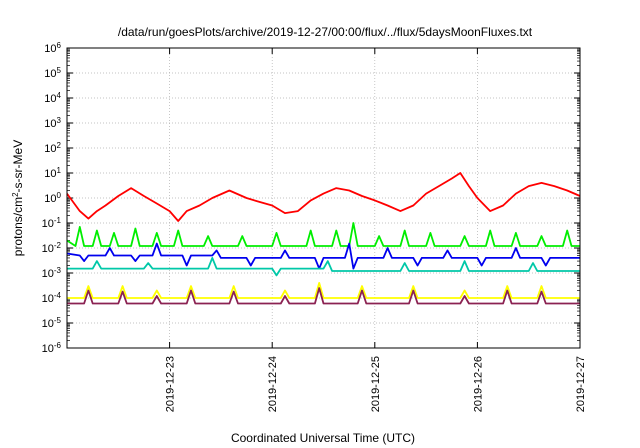 This screenshot has height=448, width=640. I want to click on y-axis-label: protons/cm2-s-sr-MeV, so click(18, 198).